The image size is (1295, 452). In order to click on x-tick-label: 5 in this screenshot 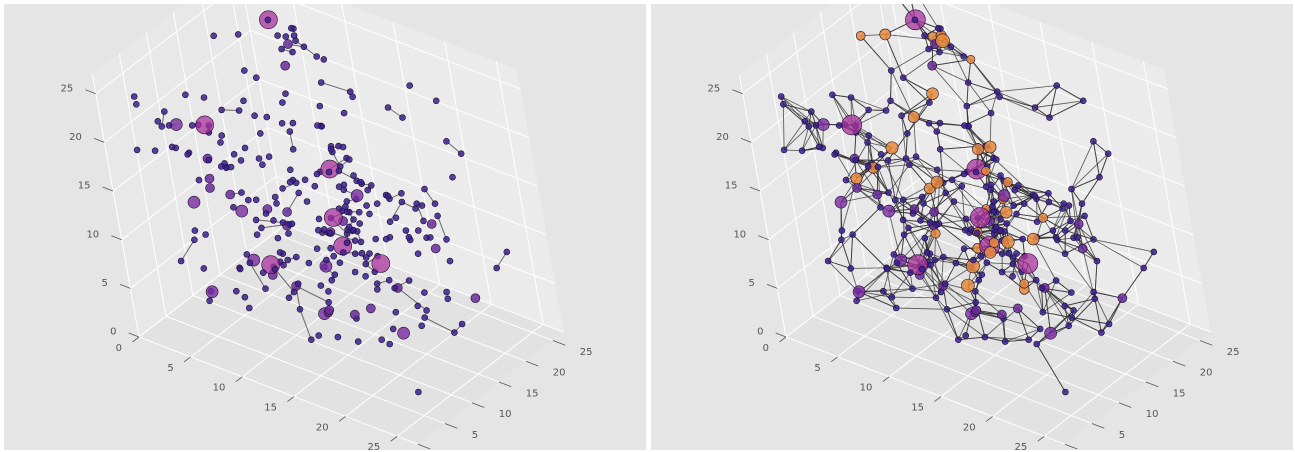, I will do `click(170, 368)`.